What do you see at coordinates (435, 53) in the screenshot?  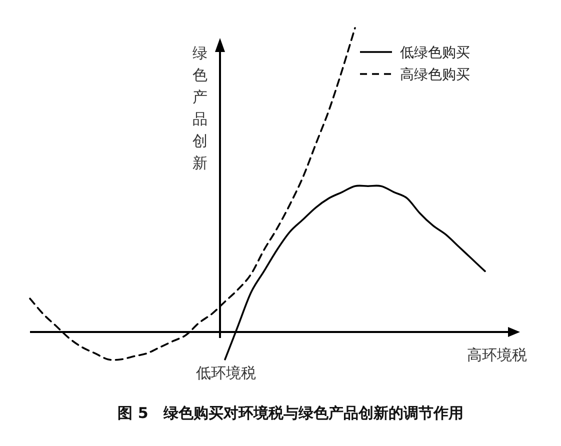 I see `legend-label: 低绿色购买` at bounding box center [435, 53].